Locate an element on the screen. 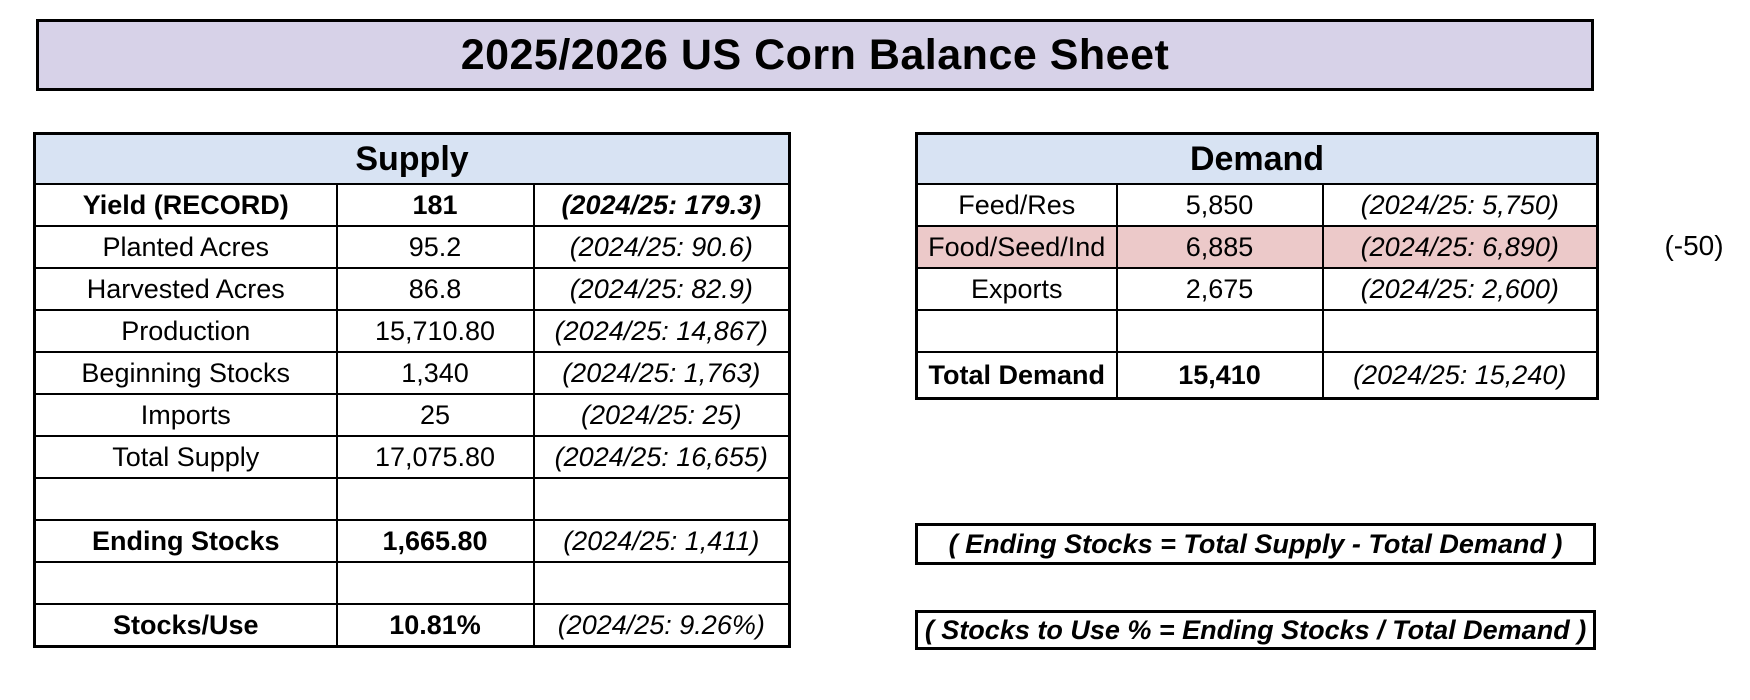  table-row: Total Supply 17,075.80 (2024/25: 16,655) is located at coordinates (412, 457).